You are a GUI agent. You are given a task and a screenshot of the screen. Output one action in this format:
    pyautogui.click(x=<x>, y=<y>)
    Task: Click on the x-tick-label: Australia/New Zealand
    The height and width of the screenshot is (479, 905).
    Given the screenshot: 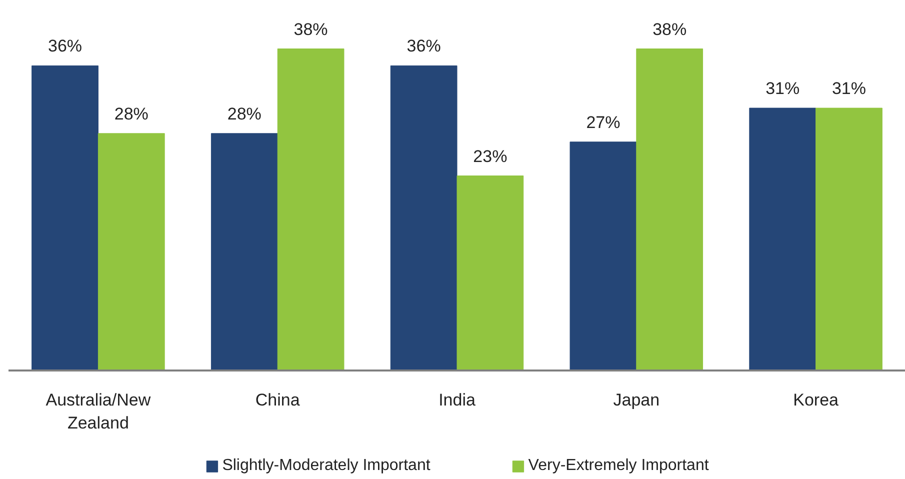 What is the action you would take?
    pyautogui.click(x=99, y=411)
    